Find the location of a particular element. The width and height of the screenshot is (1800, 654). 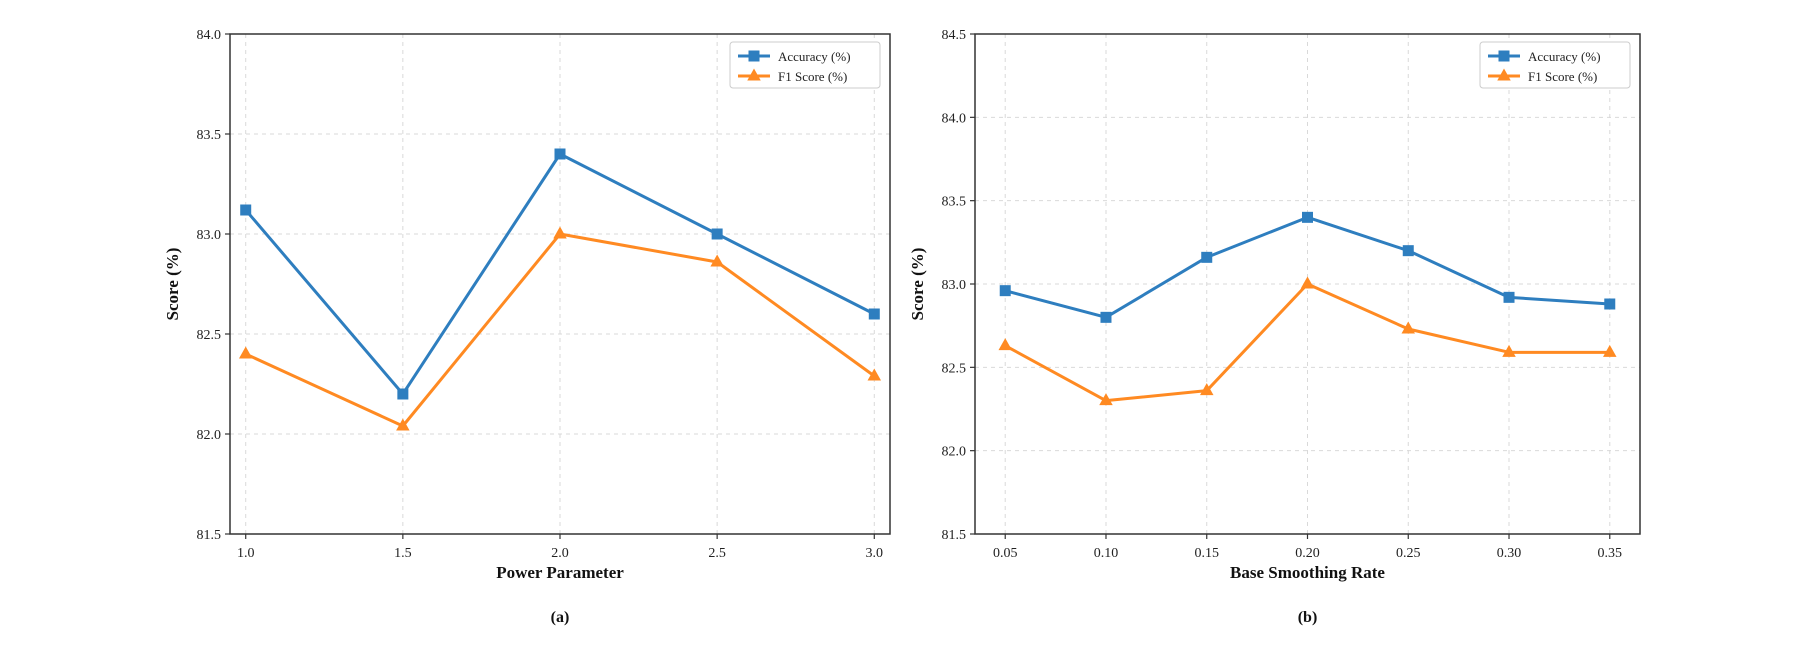

x-tick-label: 3.0 is located at coordinates (875, 553).